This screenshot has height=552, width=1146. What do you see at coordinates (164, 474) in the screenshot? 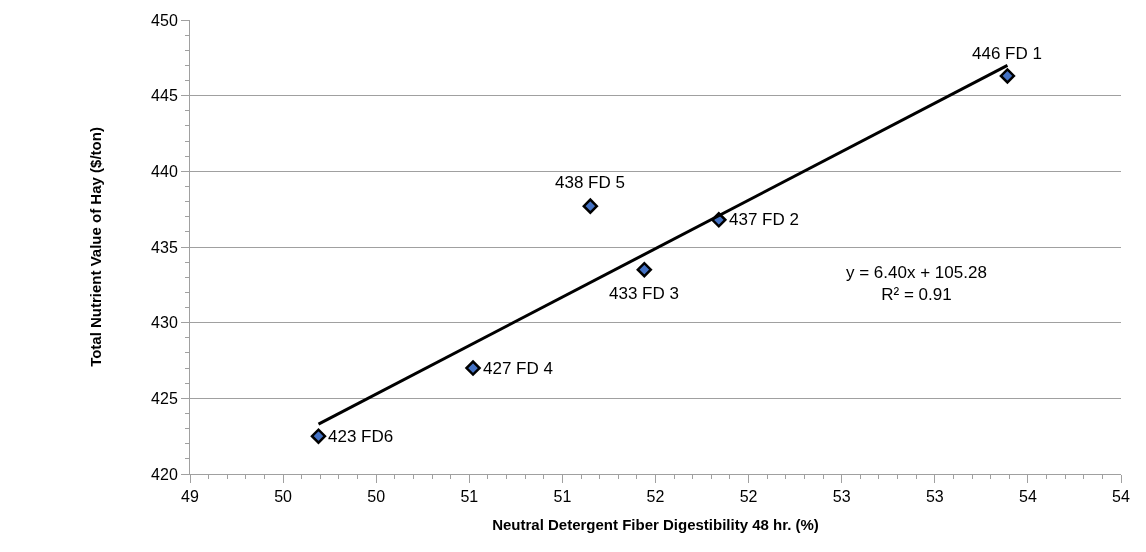
I see `y-tick-label: 420` at bounding box center [164, 474].